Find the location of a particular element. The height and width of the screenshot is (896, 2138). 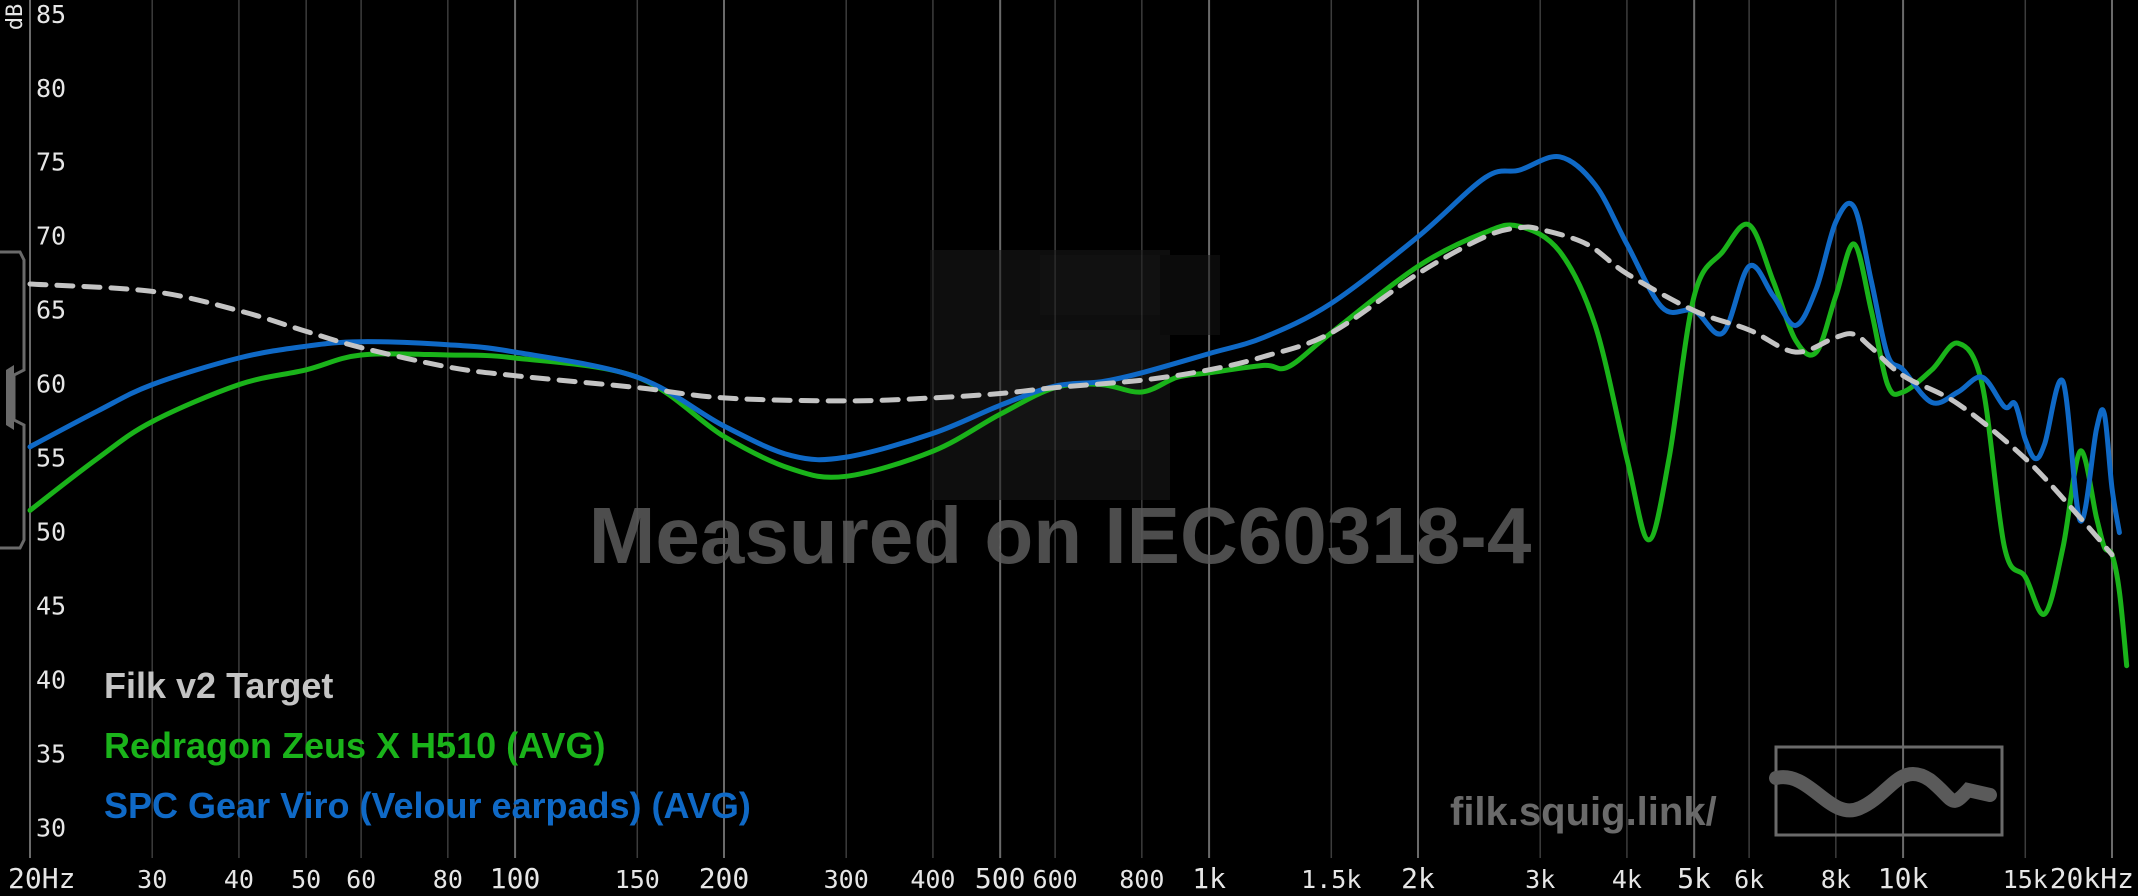

y-tick-label-70: 70 is located at coordinates (51, 236).